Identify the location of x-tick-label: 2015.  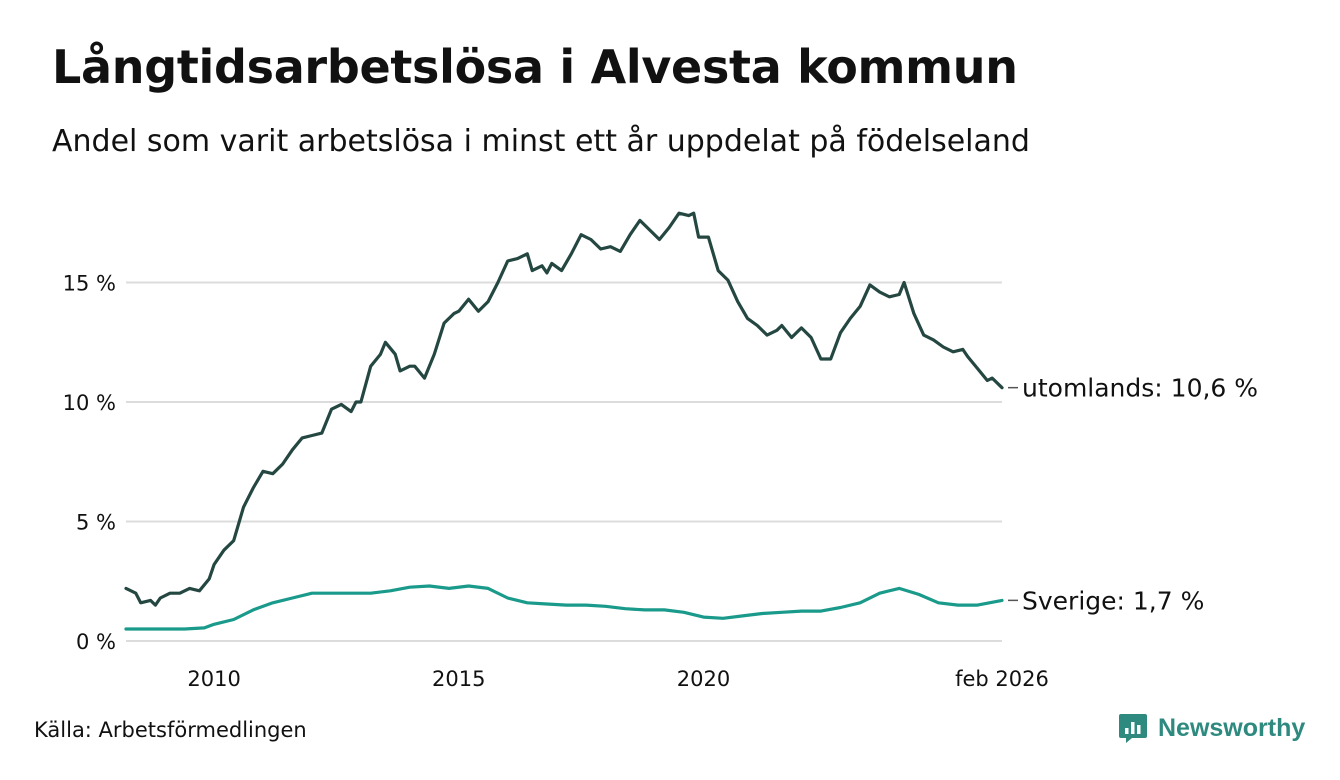
(458, 679).